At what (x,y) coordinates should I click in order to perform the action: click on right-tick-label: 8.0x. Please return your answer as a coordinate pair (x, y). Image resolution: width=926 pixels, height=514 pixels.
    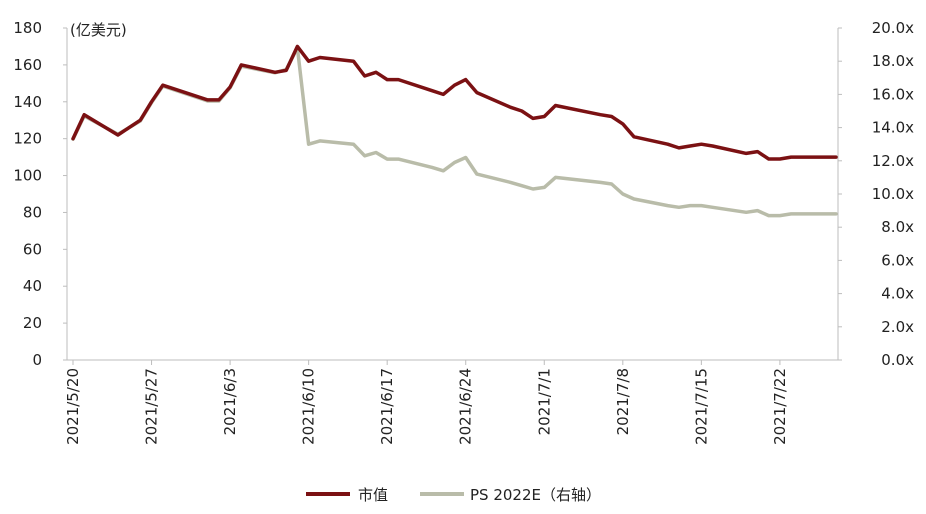
    Looking at the image, I should click on (897, 227).